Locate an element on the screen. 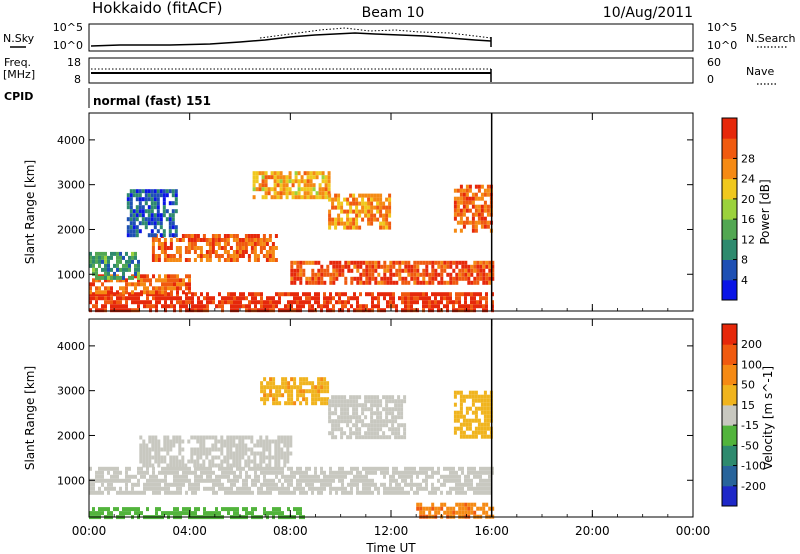 The height and width of the screenshot is (554, 800). freq-panel is located at coordinates (391, 70).